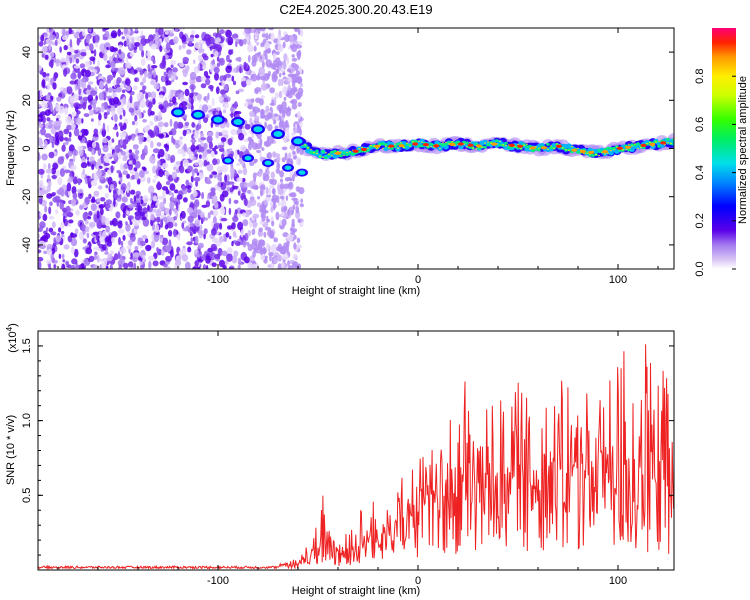 The image size is (750, 600). What do you see at coordinates (218, 581) in the screenshot?
I see `x-tick-label: -100` at bounding box center [218, 581].